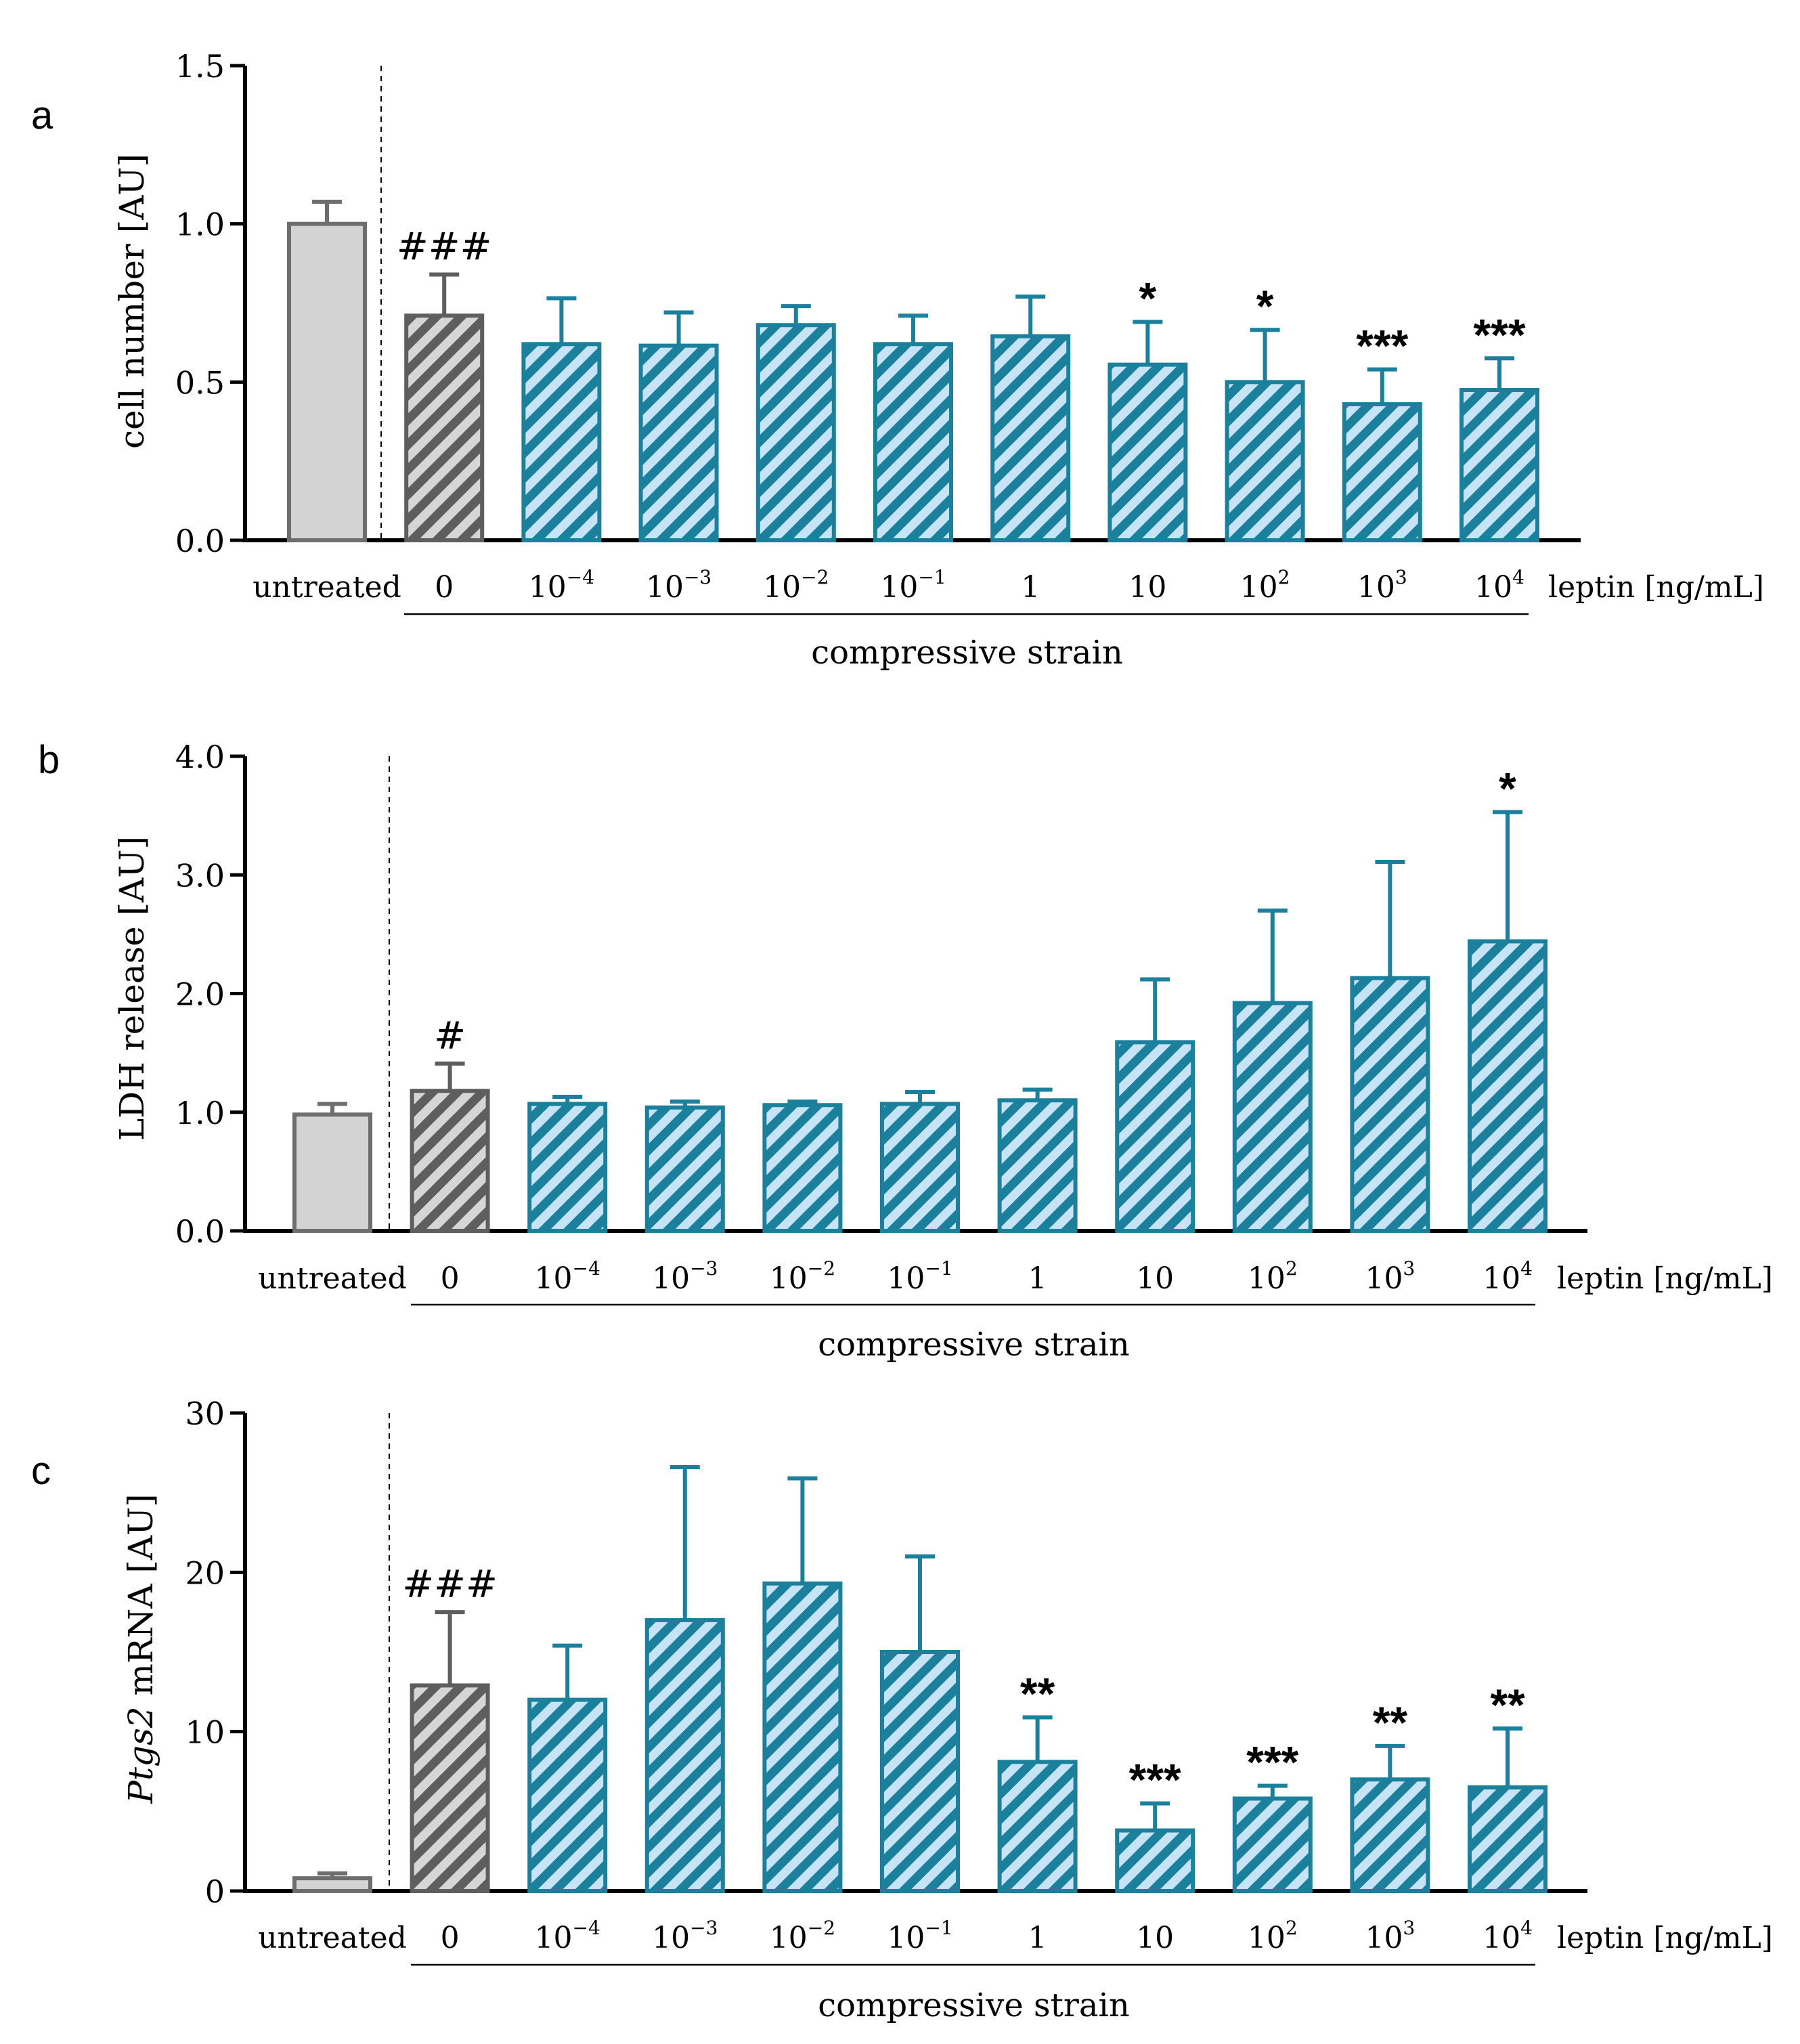  Describe the element at coordinates (49, 760) in the screenshot. I see `panel-label-b: b` at that location.